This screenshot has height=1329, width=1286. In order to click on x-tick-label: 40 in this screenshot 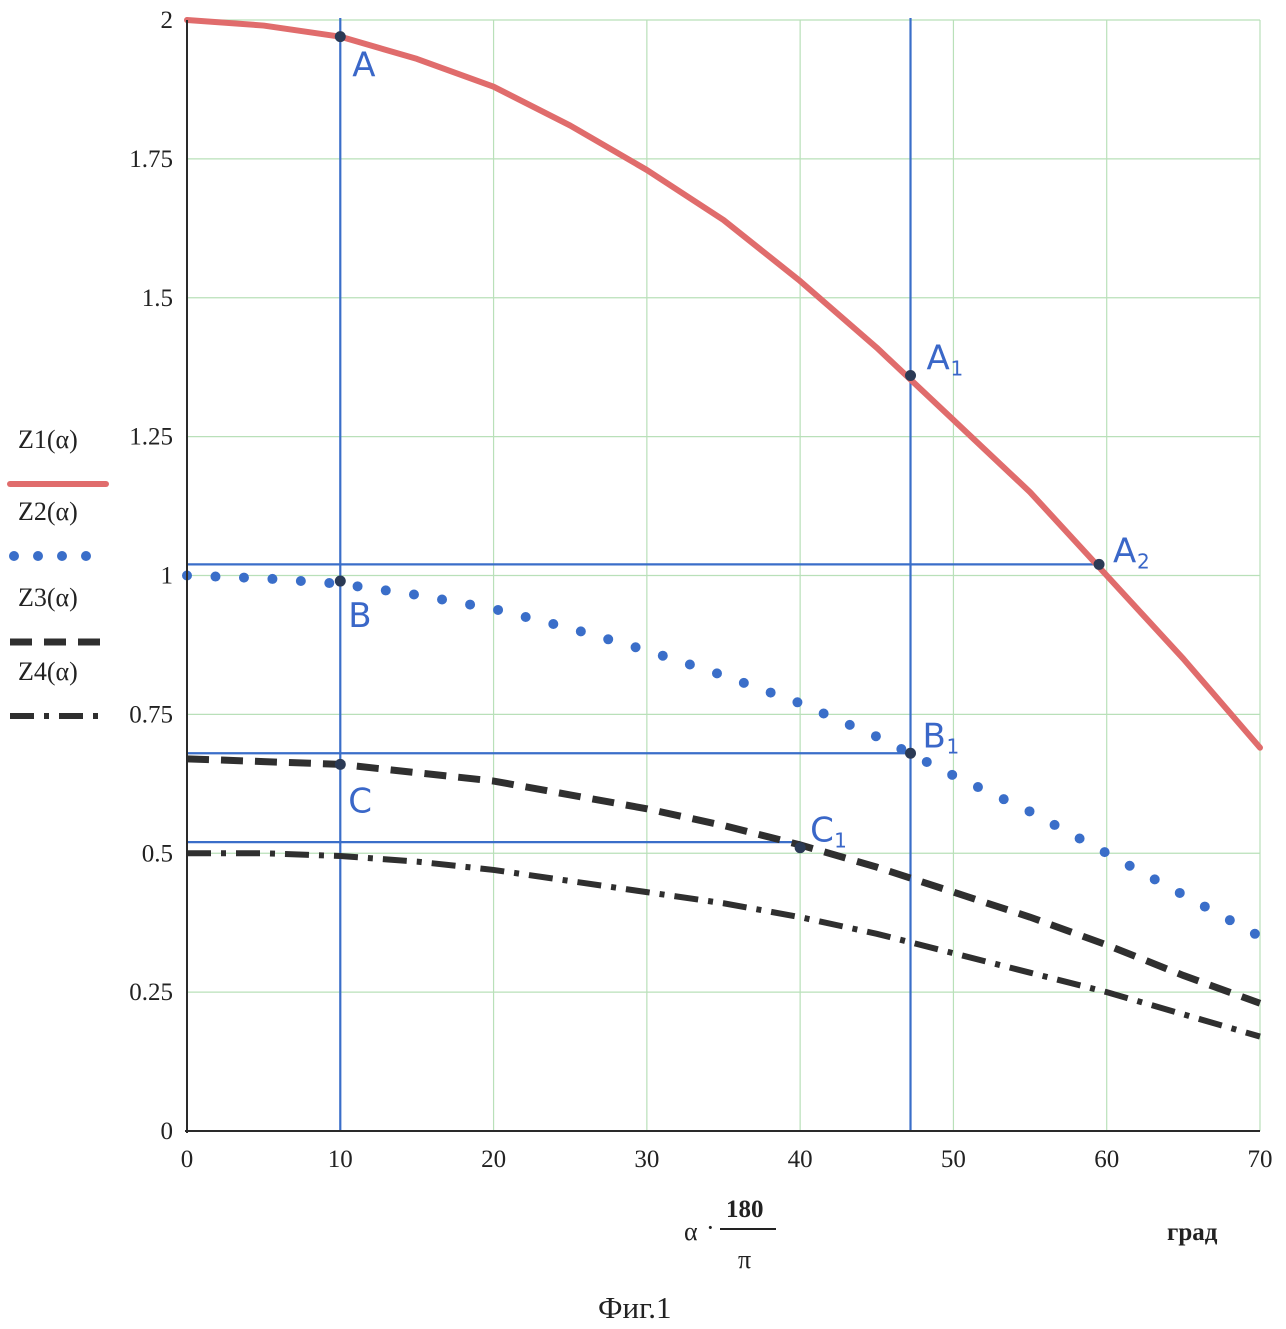, I will do `click(800, 1159)`.